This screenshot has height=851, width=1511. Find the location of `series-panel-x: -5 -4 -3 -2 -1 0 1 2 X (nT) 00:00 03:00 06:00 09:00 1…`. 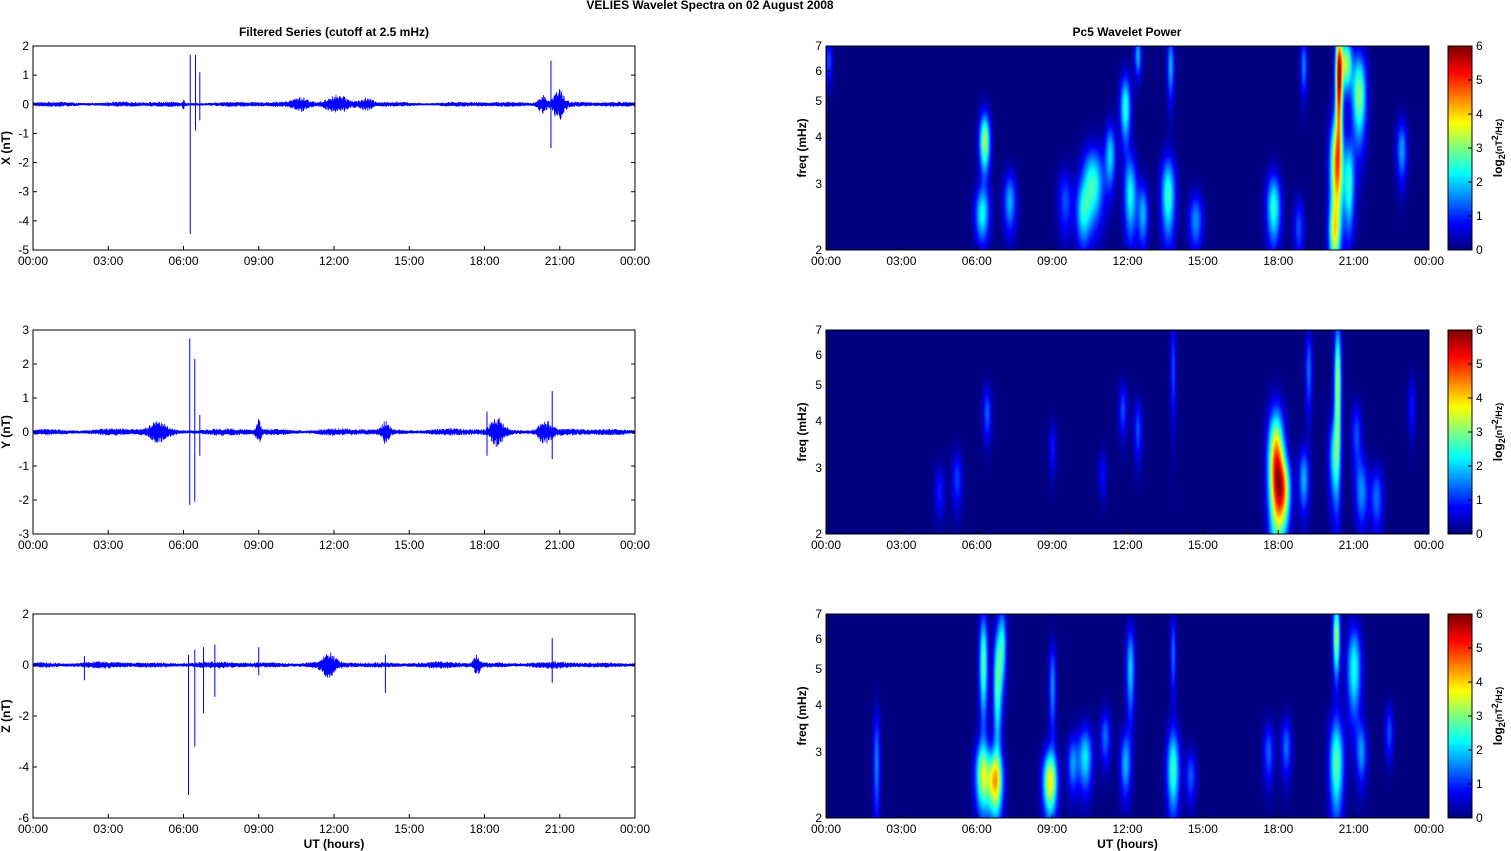

series-panel-x: -5 -4 -3 -2 -1 0 1 2 X (nT) 00:00 03:00 06:00 09:00 1… is located at coordinates (325, 153).